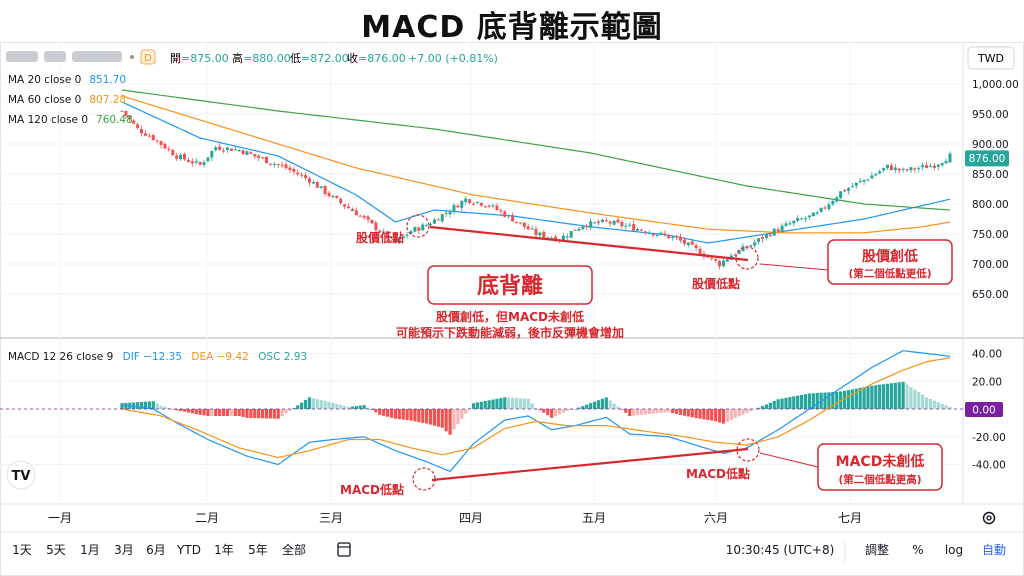 This screenshot has height=576, width=1024. I want to click on range-button: 3月, so click(124, 550).